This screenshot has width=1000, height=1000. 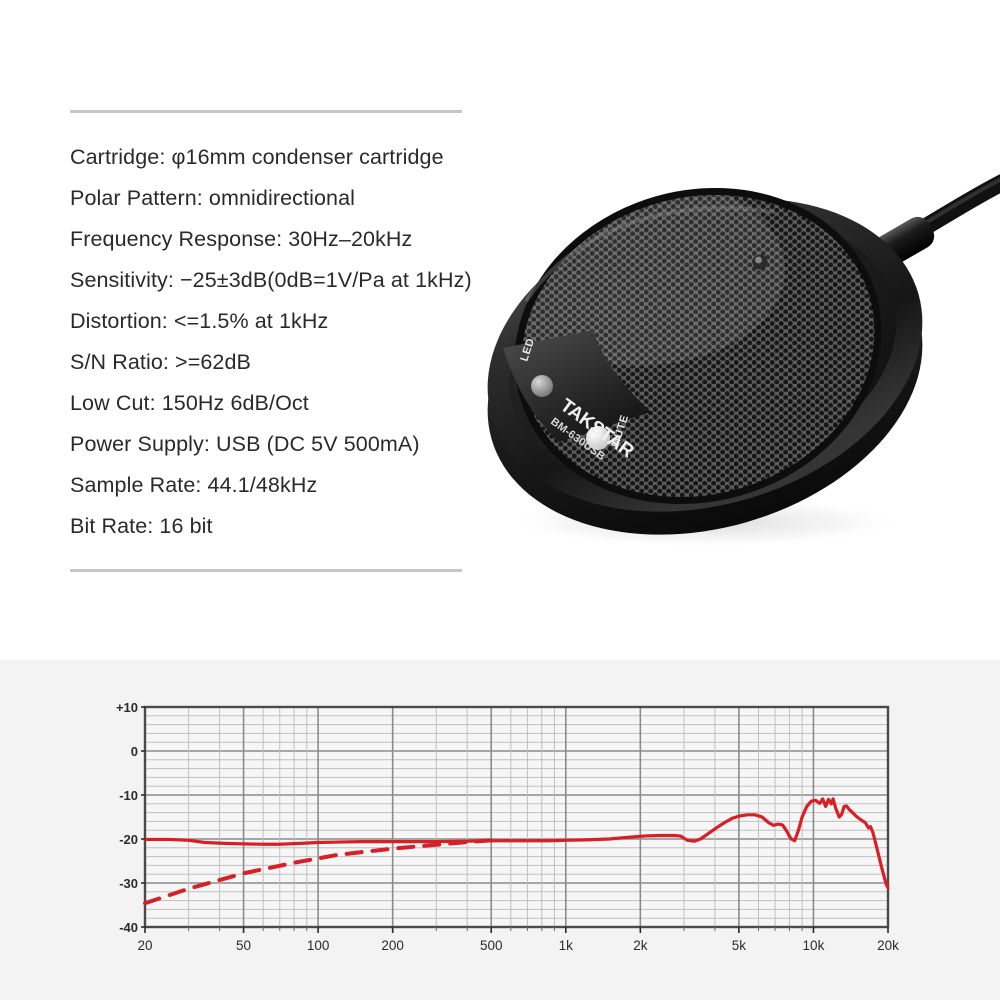 What do you see at coordinates (194, 485) in the screenshot?
I see `spec-item-sample-rate: Sample Rate: 44.1/48kHz` at bounding box center [194, 485].